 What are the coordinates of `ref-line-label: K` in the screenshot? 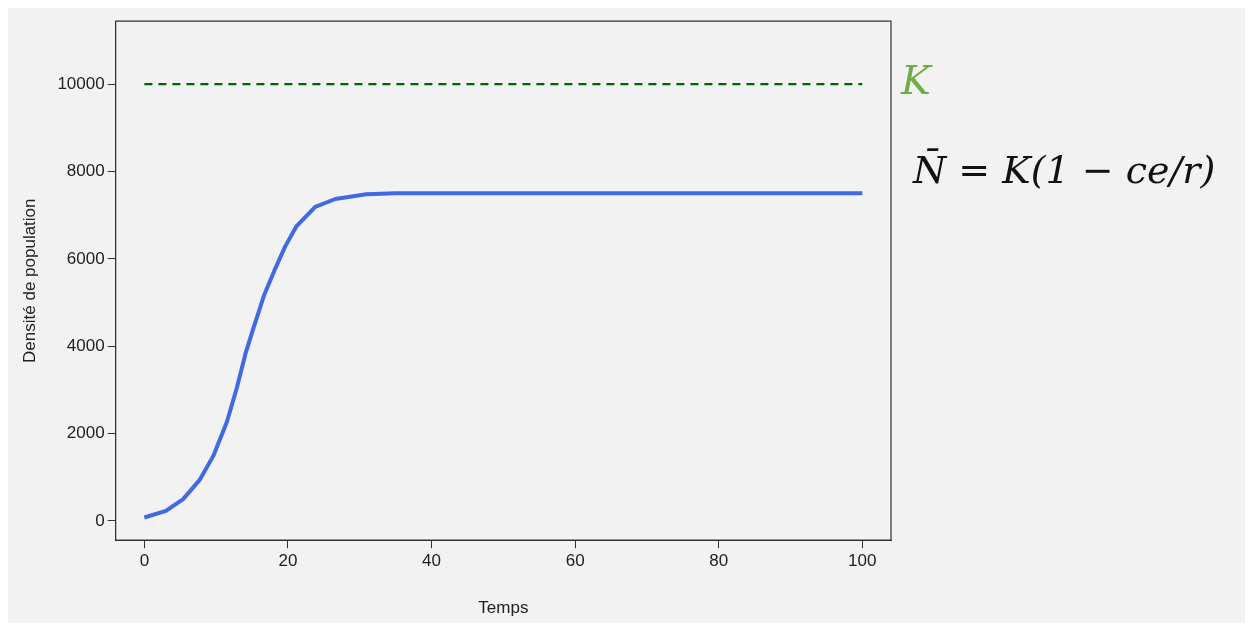 It's located at (916, 80).